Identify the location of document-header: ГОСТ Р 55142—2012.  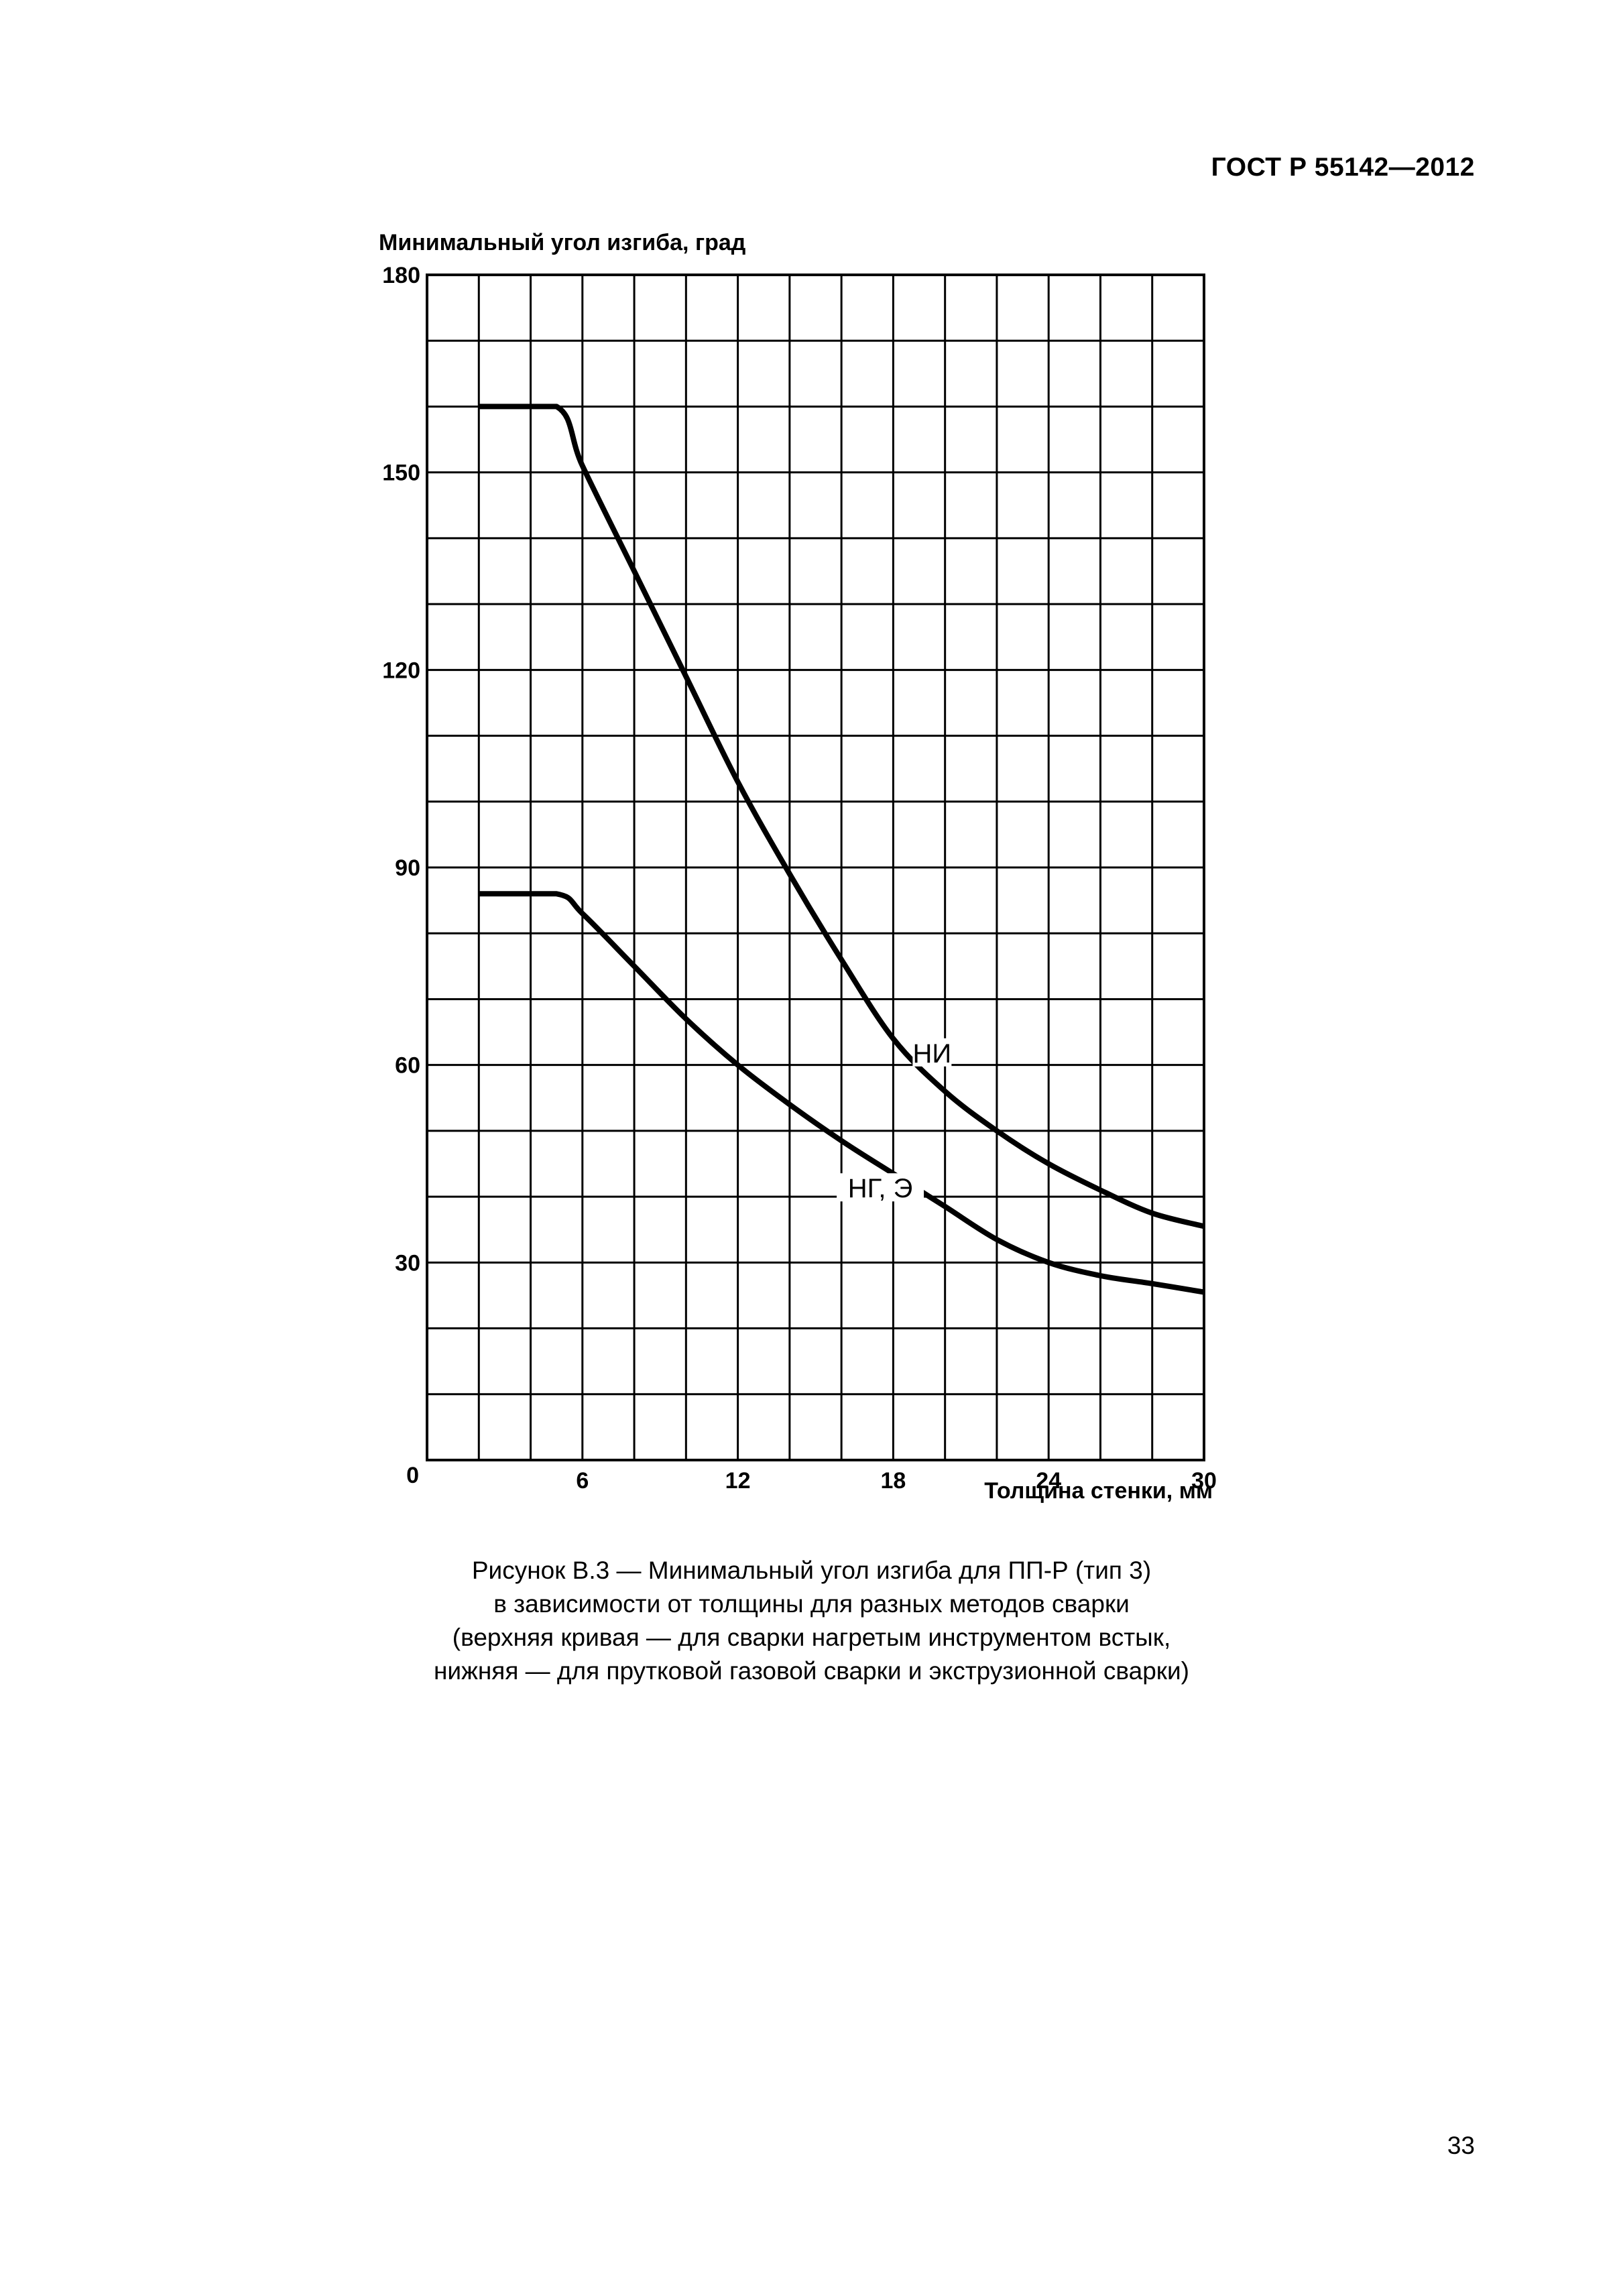
(1343, 167).